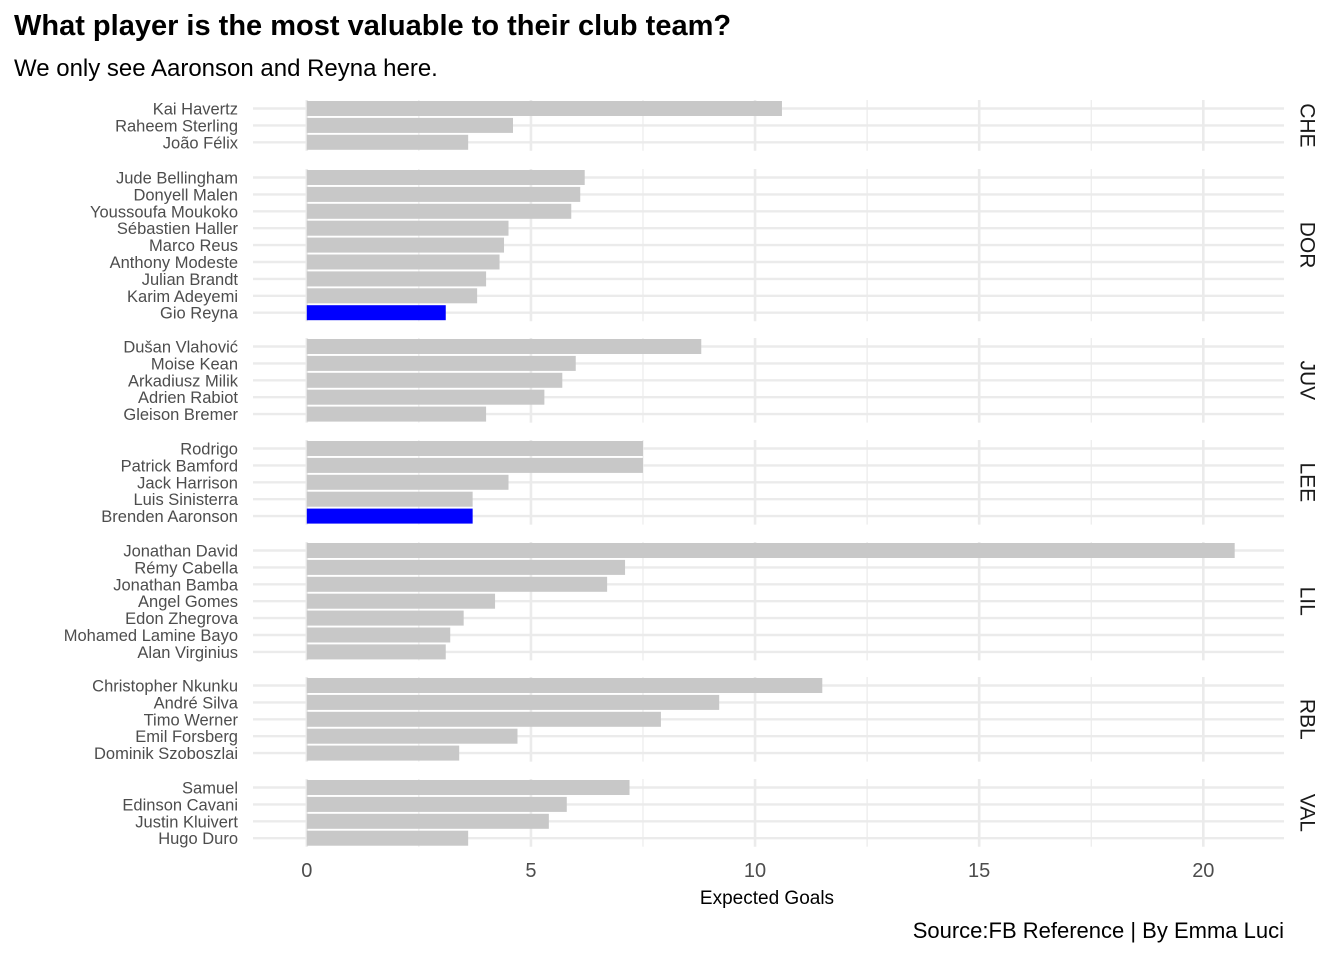  I want to click on y-tick-label: Angel Gomes, so click(188, 602).